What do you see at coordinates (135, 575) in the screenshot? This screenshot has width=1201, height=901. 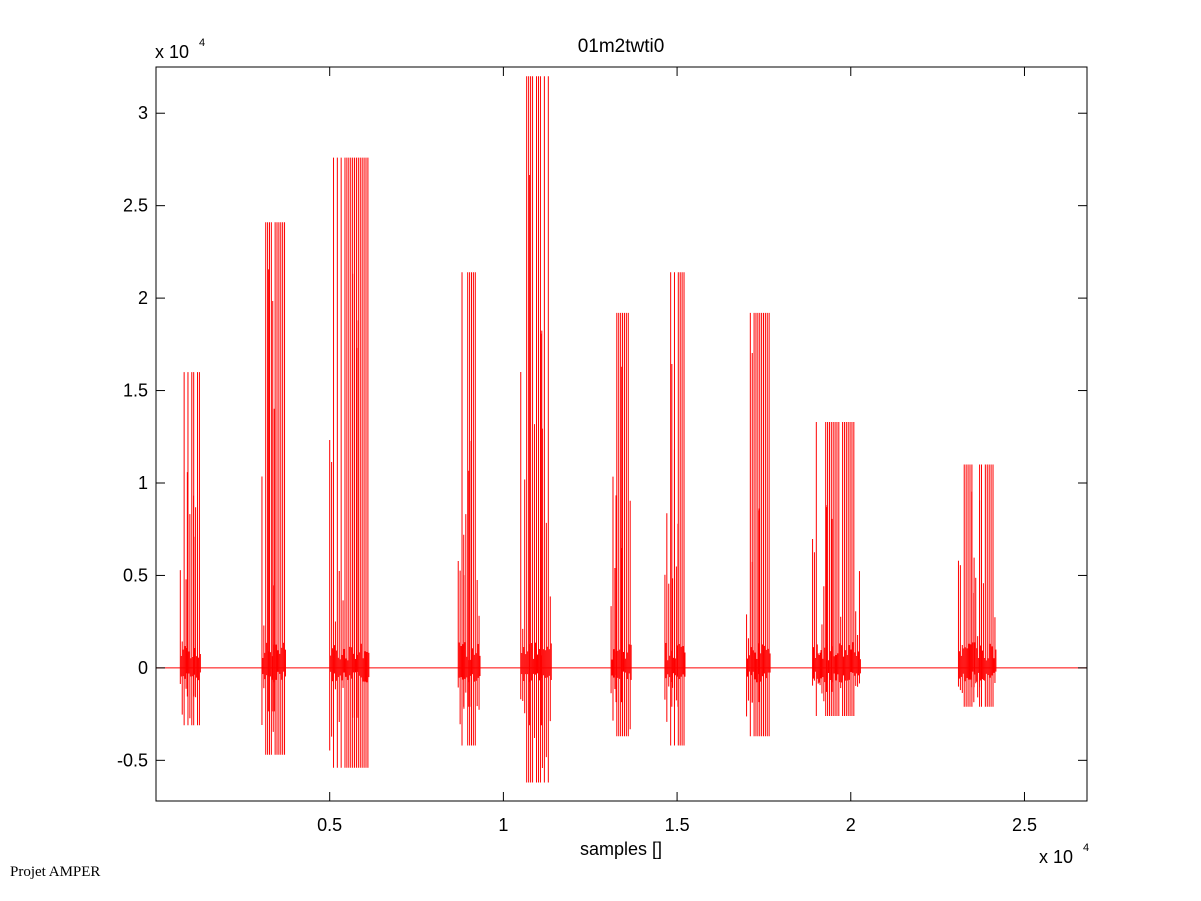 I see `y-tick-label: 0.5` at bounding box center [135, 575].